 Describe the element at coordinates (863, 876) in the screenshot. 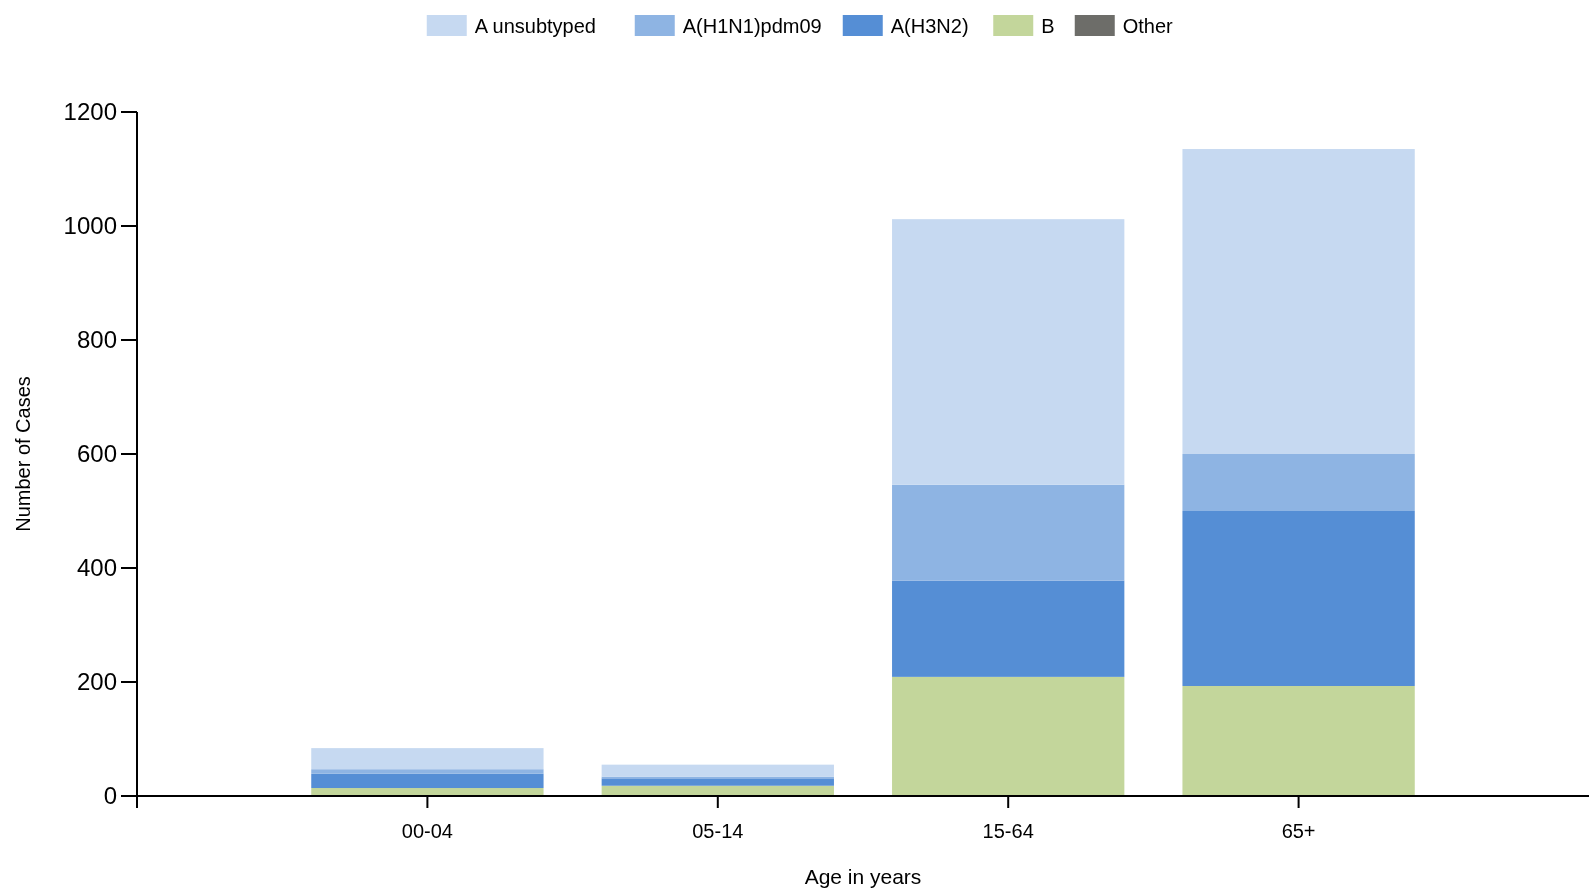

I see `x-axis-title: Age in years` at that location.